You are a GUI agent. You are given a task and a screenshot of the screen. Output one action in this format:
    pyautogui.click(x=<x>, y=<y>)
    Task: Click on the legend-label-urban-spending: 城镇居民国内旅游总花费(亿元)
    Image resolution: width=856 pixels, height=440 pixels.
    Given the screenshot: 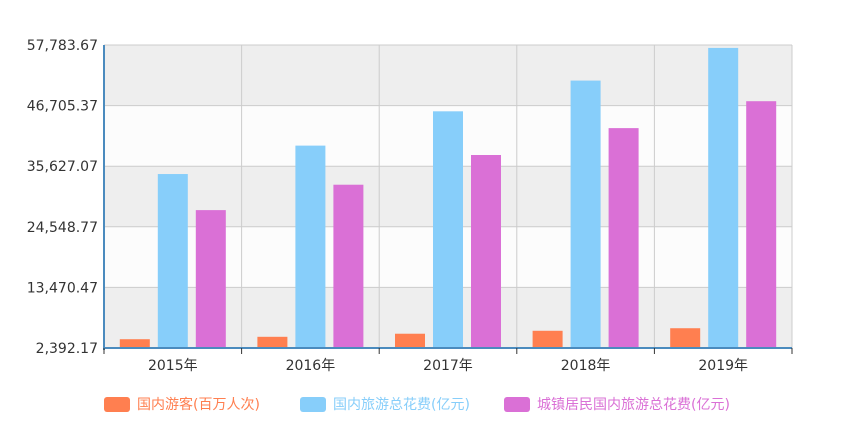 What is the action you would take?
    pyautogui.click(x=633, y=405)
    